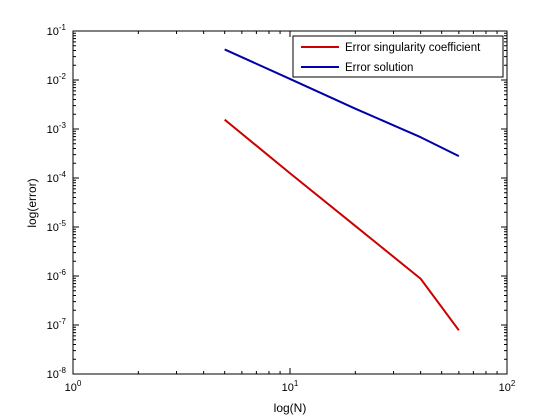  Describe the element at coordinates (32, 202) in the screenshot. I see `y-axis-label: log(error)` at that location.